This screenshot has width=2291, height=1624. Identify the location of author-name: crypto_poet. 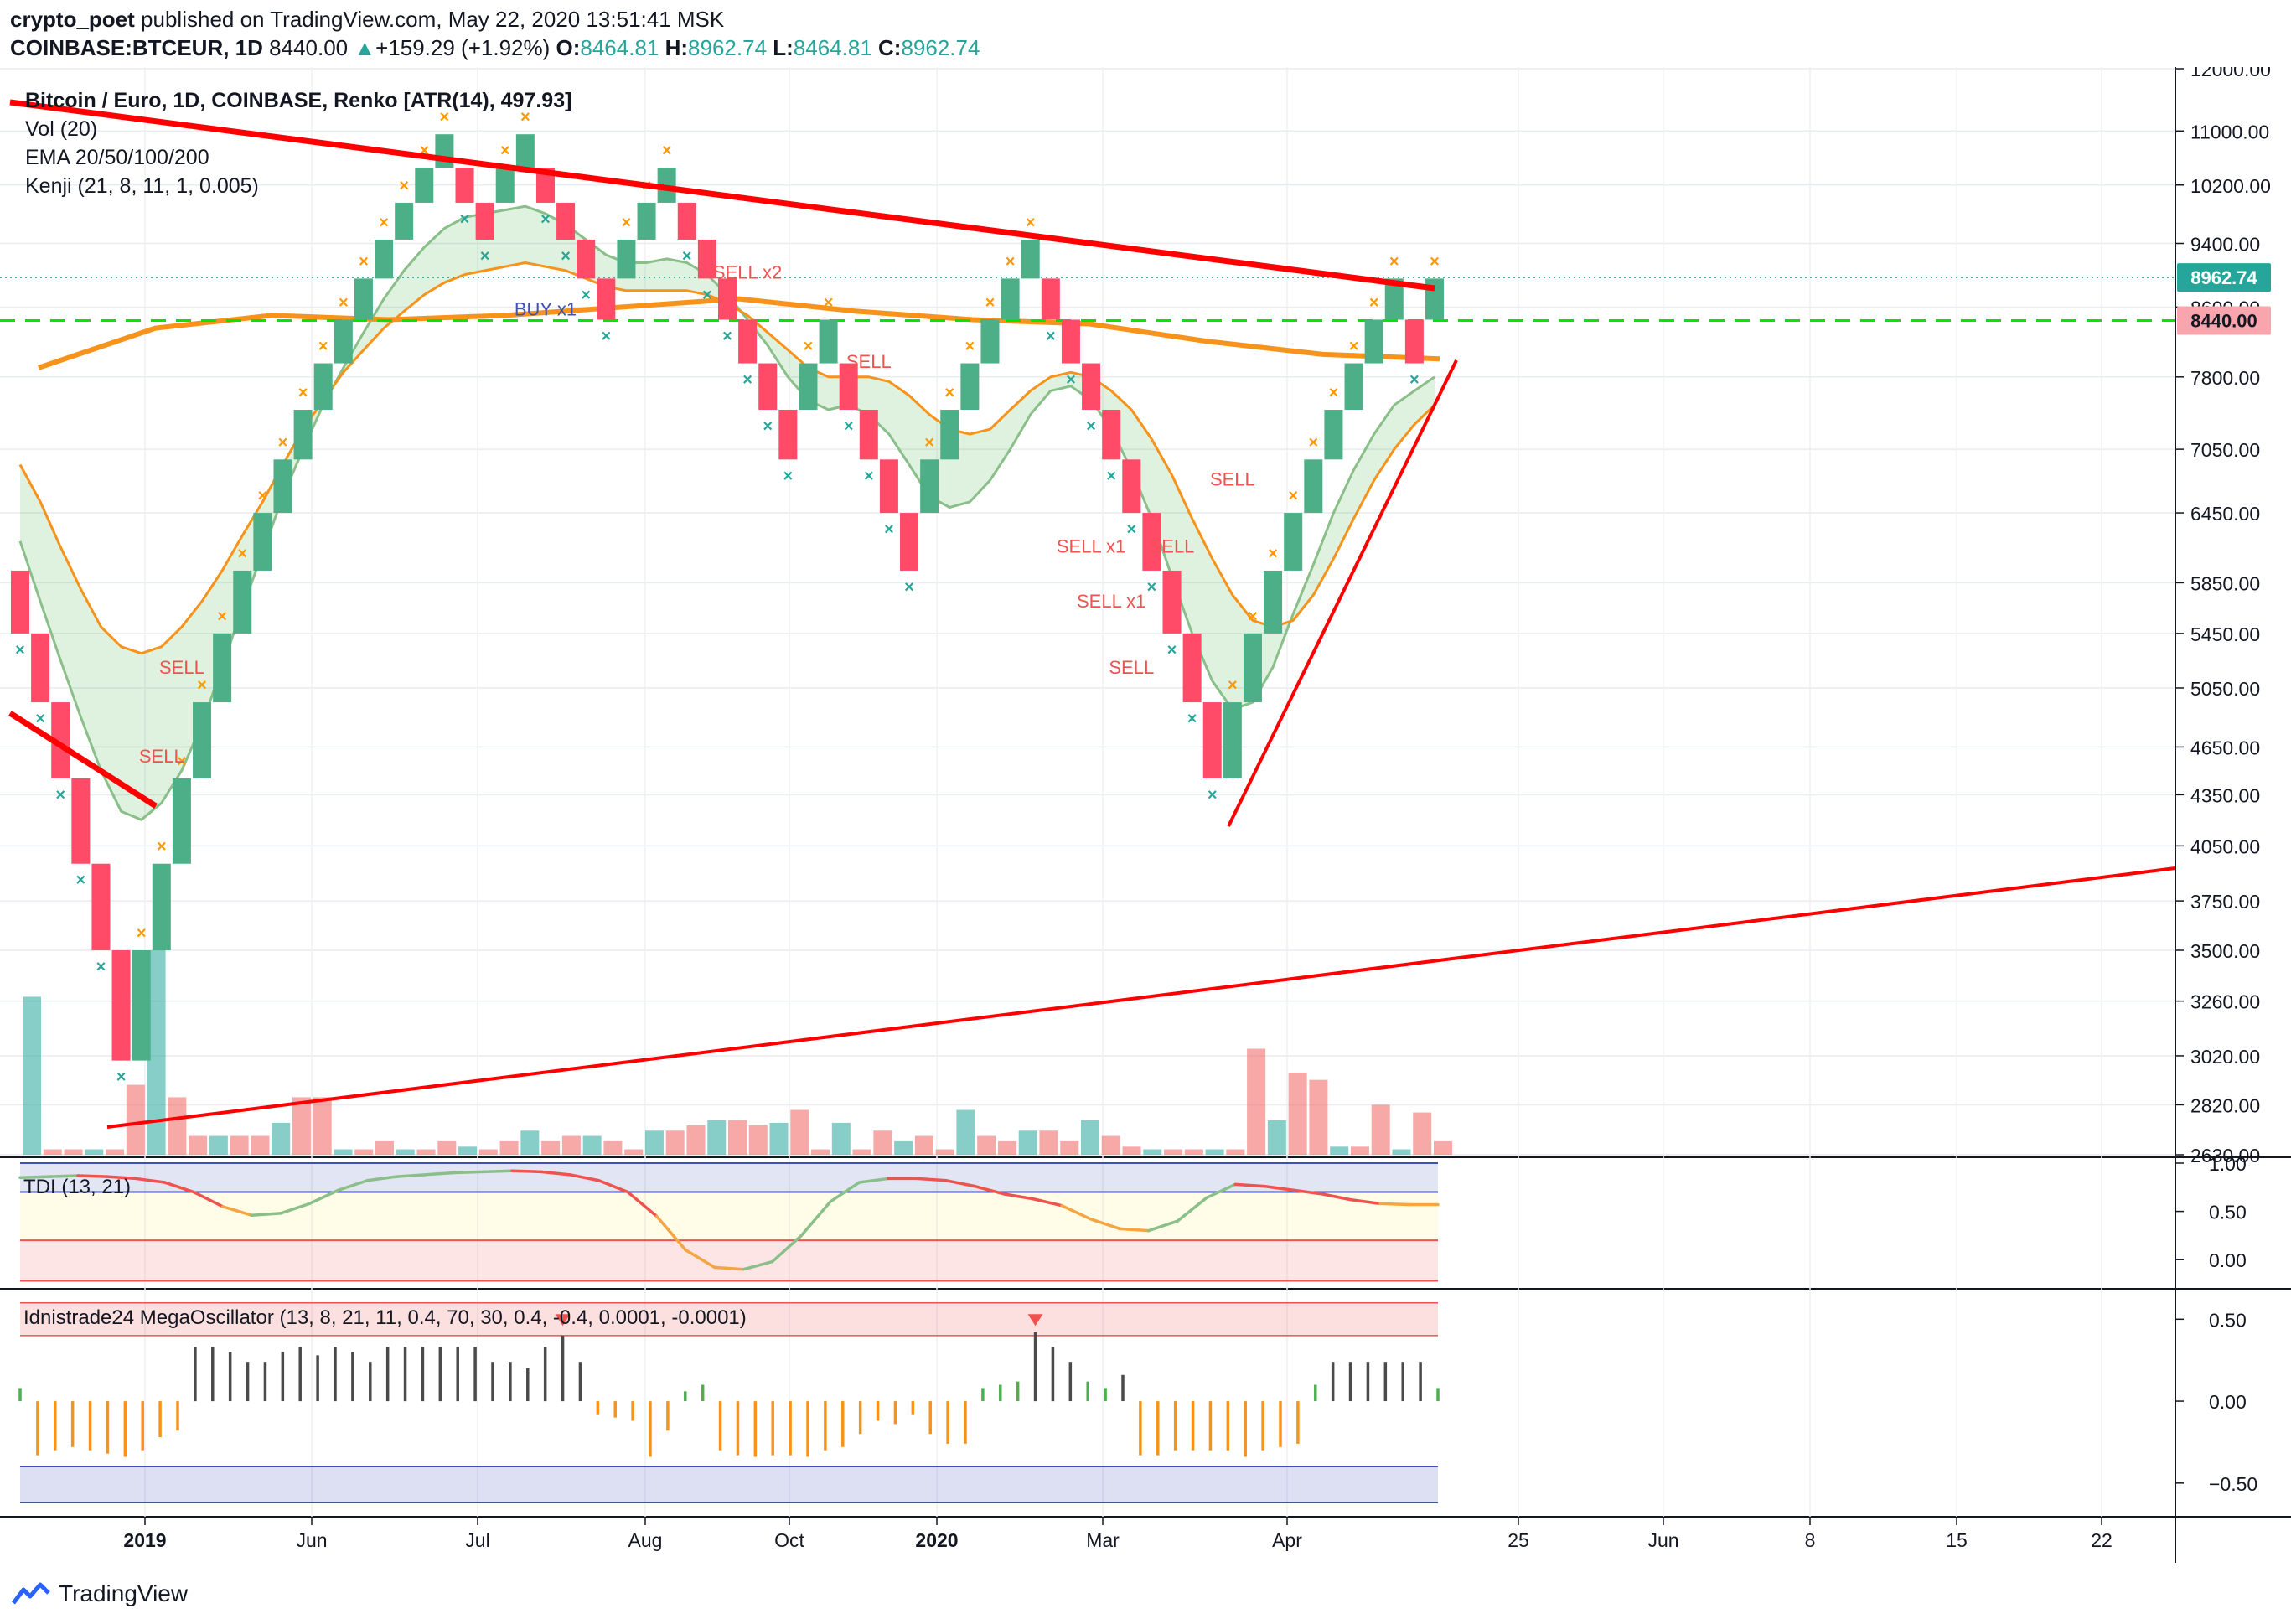
(72, 19).